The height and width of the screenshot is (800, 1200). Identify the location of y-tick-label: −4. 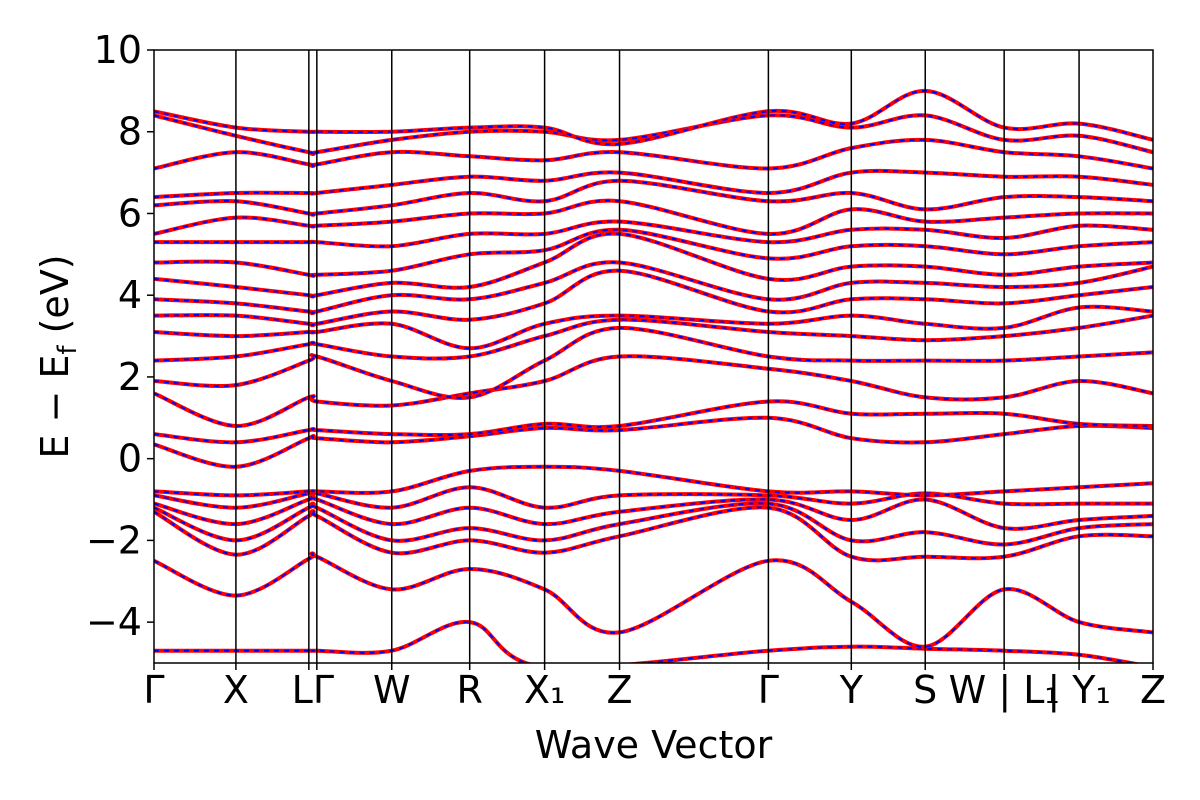
(114, 622).